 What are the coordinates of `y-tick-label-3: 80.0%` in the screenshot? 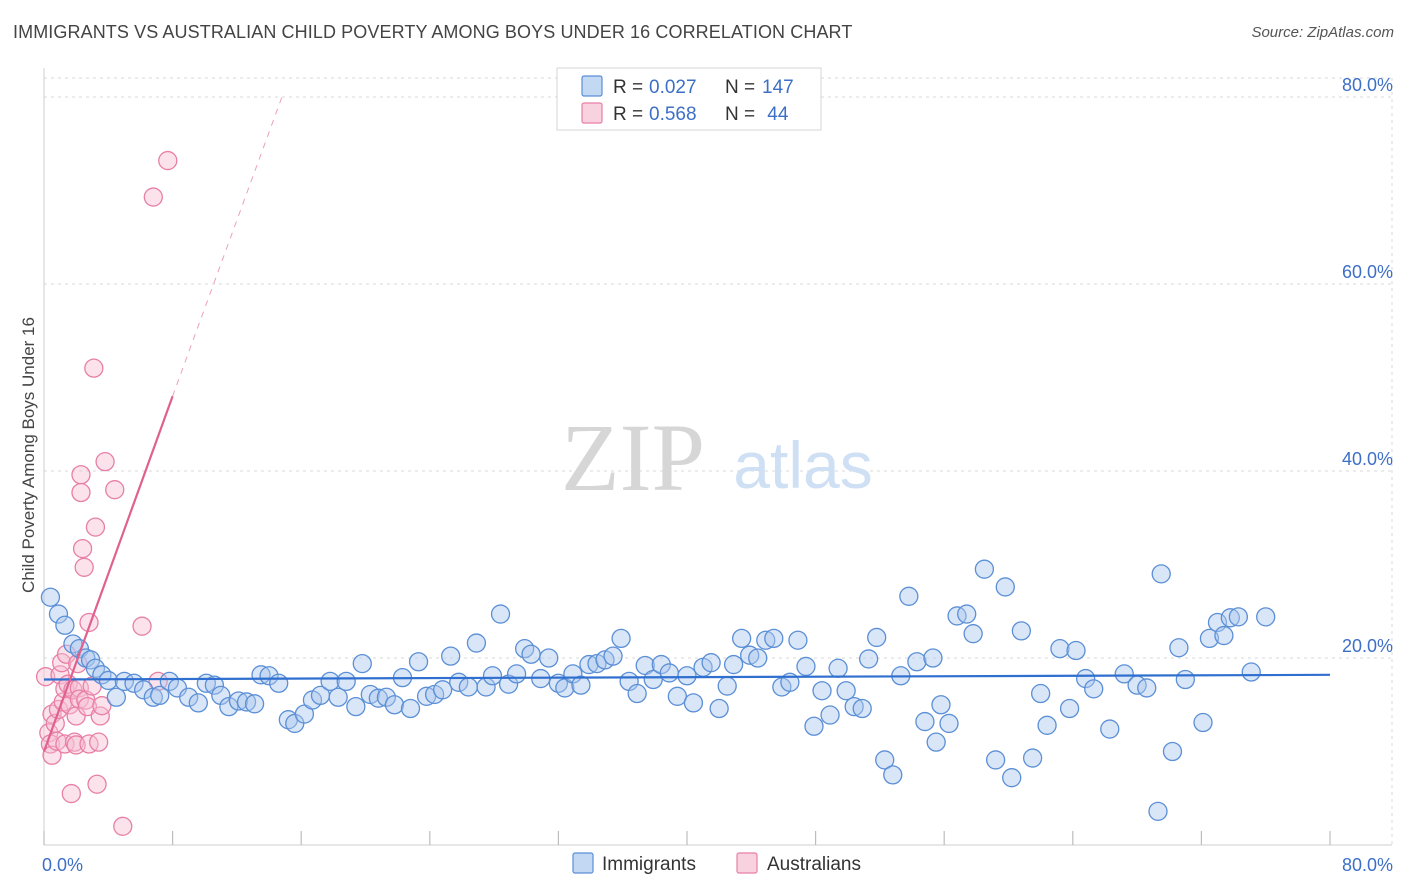 It's located at (1367, 85).